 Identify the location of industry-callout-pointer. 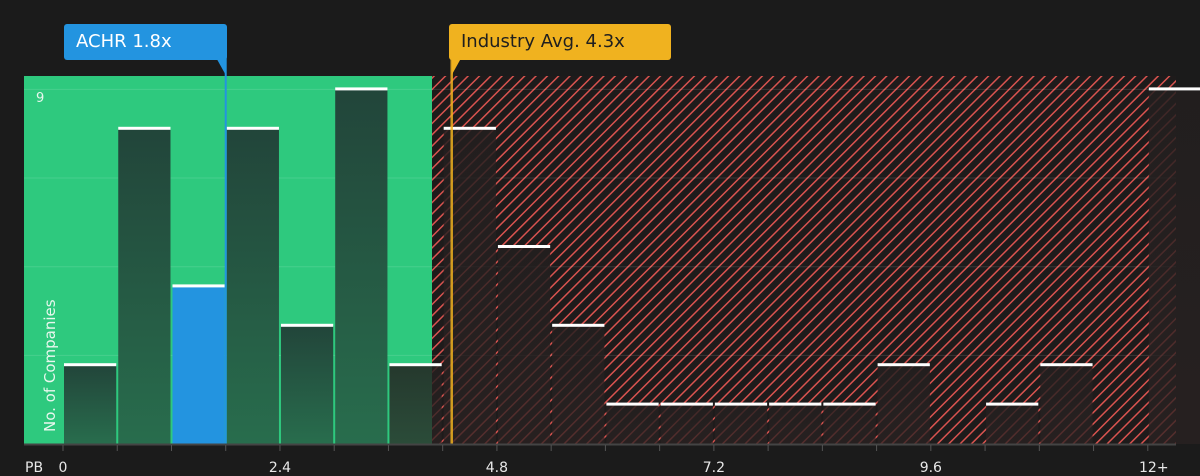
(456, 66).